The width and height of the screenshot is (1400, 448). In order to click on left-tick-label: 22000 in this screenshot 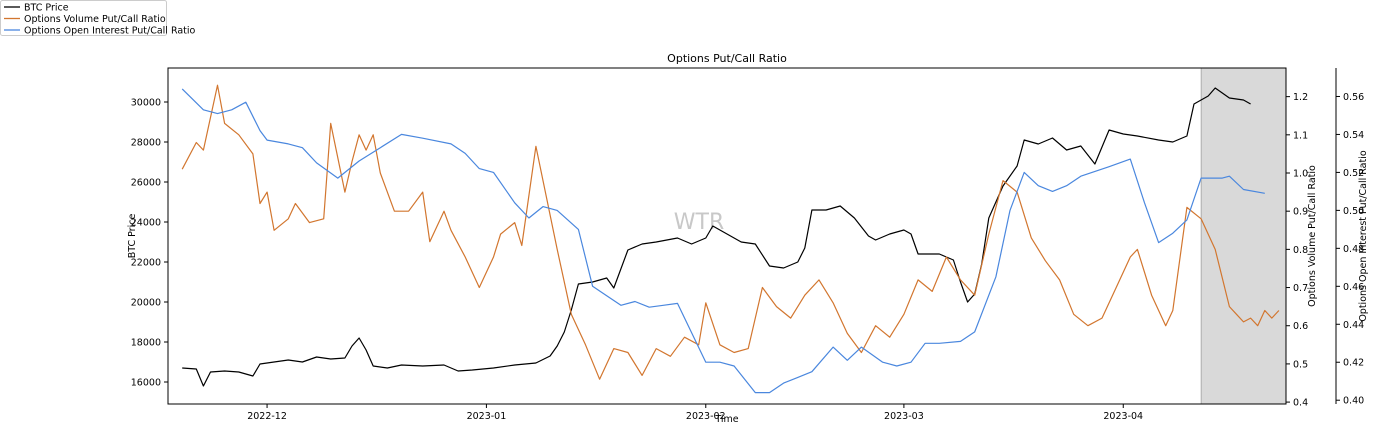, I will do `click(146, 263)`.